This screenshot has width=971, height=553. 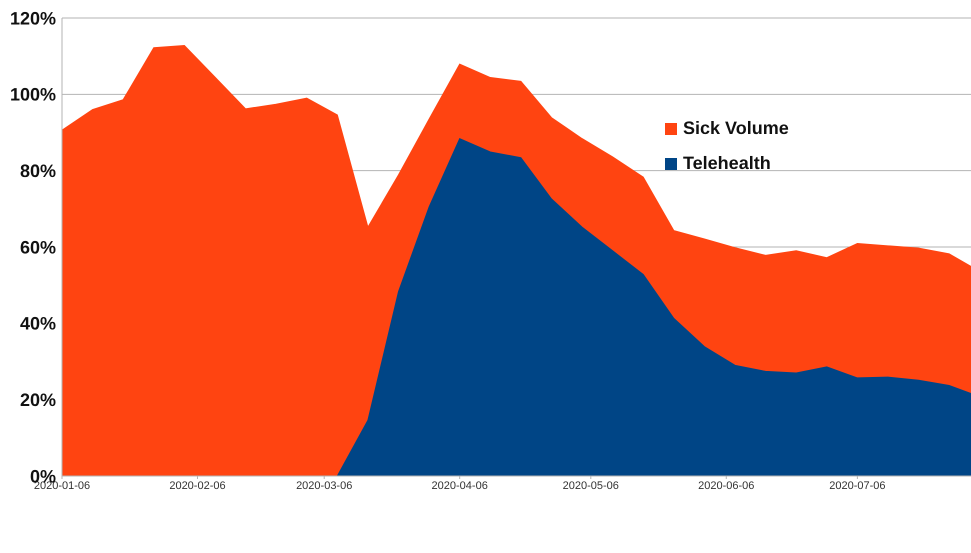 I want to click on x-tick-label: 2020-02-06, so click(x=197, y=486).